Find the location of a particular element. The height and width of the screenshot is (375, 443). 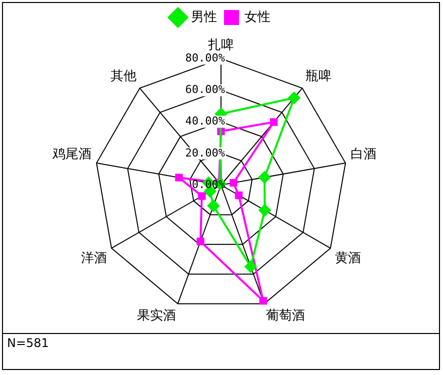

spoke-label: 扎啤 is located at coordinates (221, 46).